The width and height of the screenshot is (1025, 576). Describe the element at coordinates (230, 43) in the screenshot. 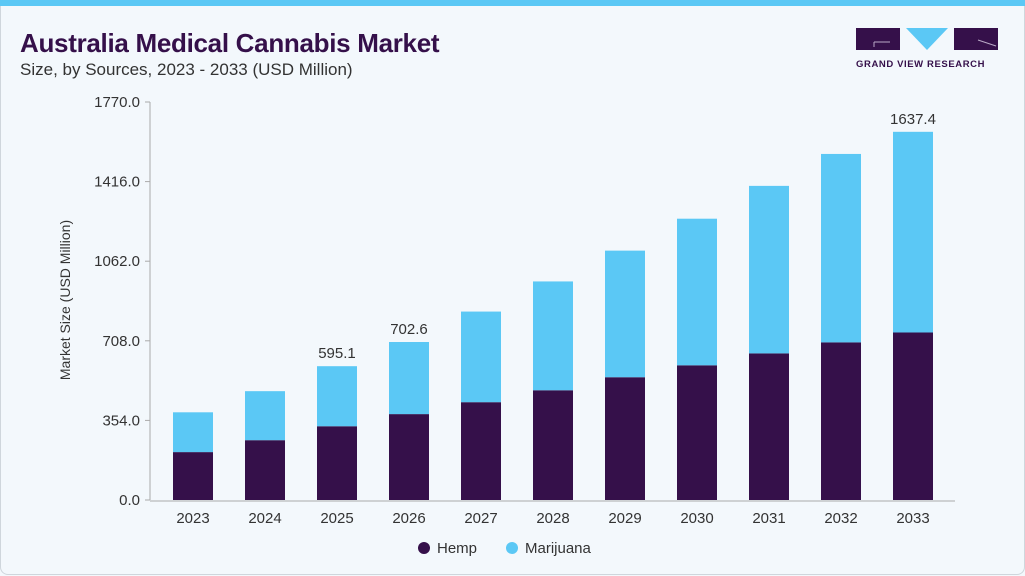

I see `chart-title: Australia Medical Cannabis Market` at that location.